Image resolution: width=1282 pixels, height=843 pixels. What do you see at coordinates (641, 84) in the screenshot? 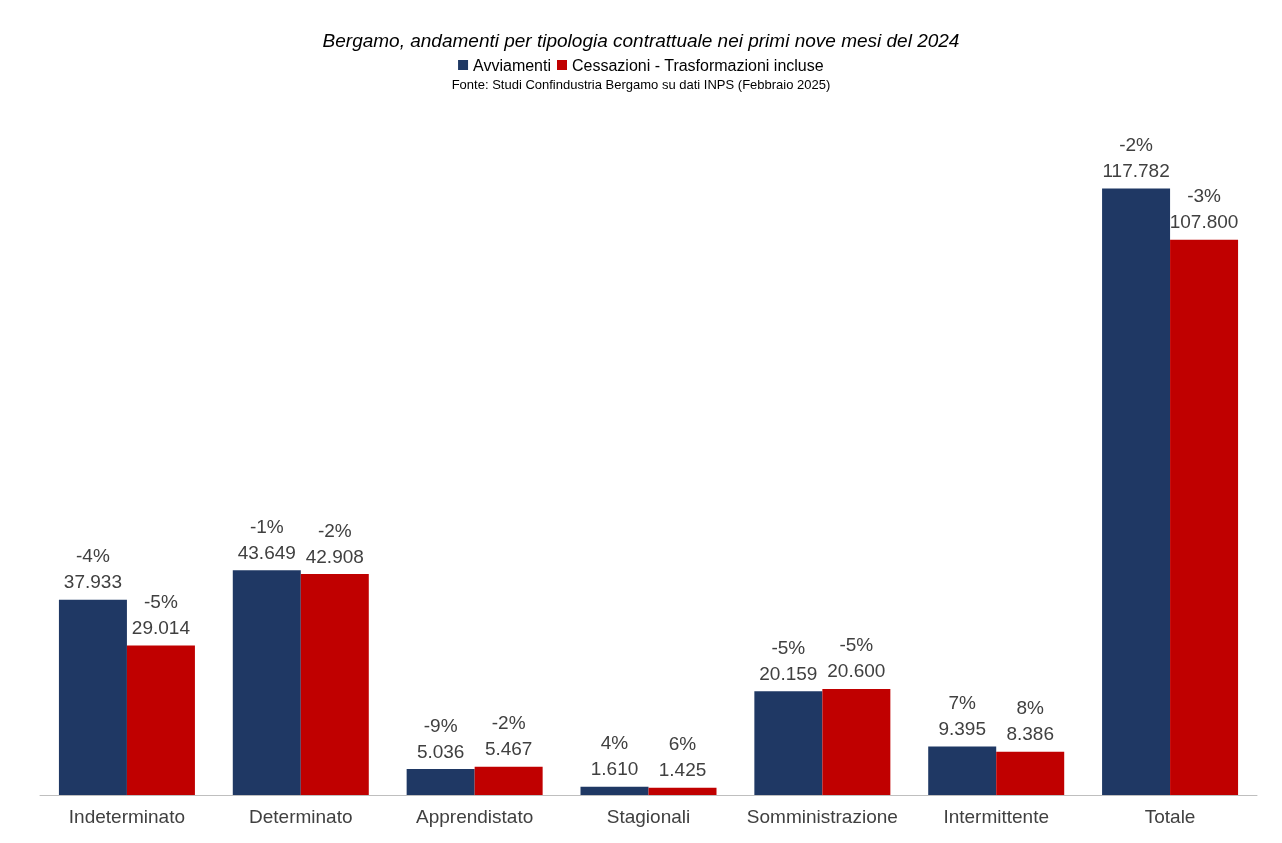
I see `source-note: Fonte: Studi Confindustria Bergamo su dati INPS (Febbraio 2025)` at bounding box center [641, 84].